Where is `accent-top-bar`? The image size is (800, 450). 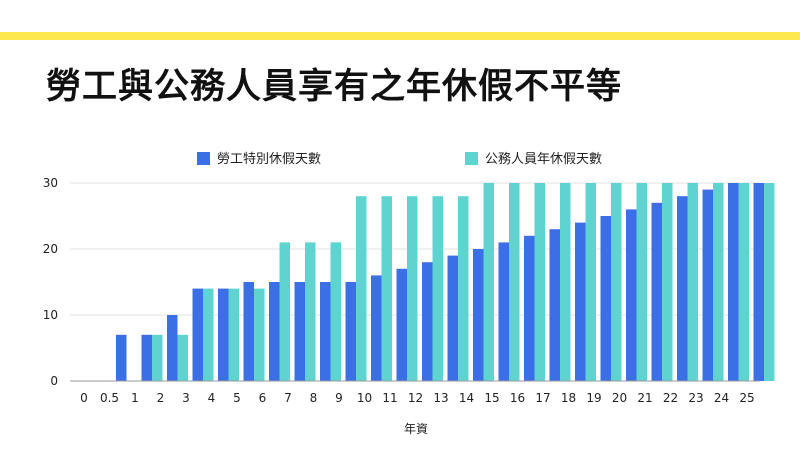
accent-top-bar is located at coordinates (400, 36).